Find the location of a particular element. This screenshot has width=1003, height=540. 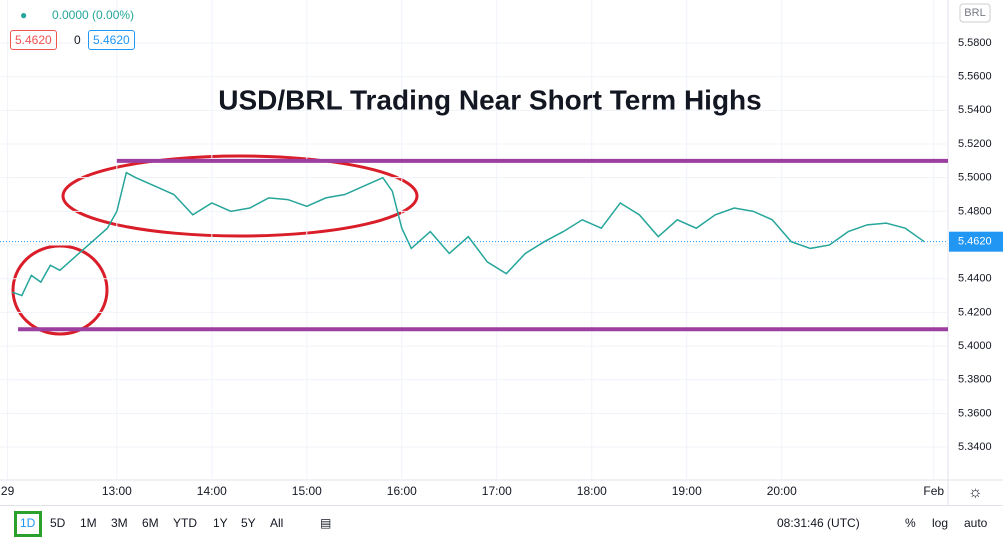

spread: 0 is located at coordinates (77, 40).